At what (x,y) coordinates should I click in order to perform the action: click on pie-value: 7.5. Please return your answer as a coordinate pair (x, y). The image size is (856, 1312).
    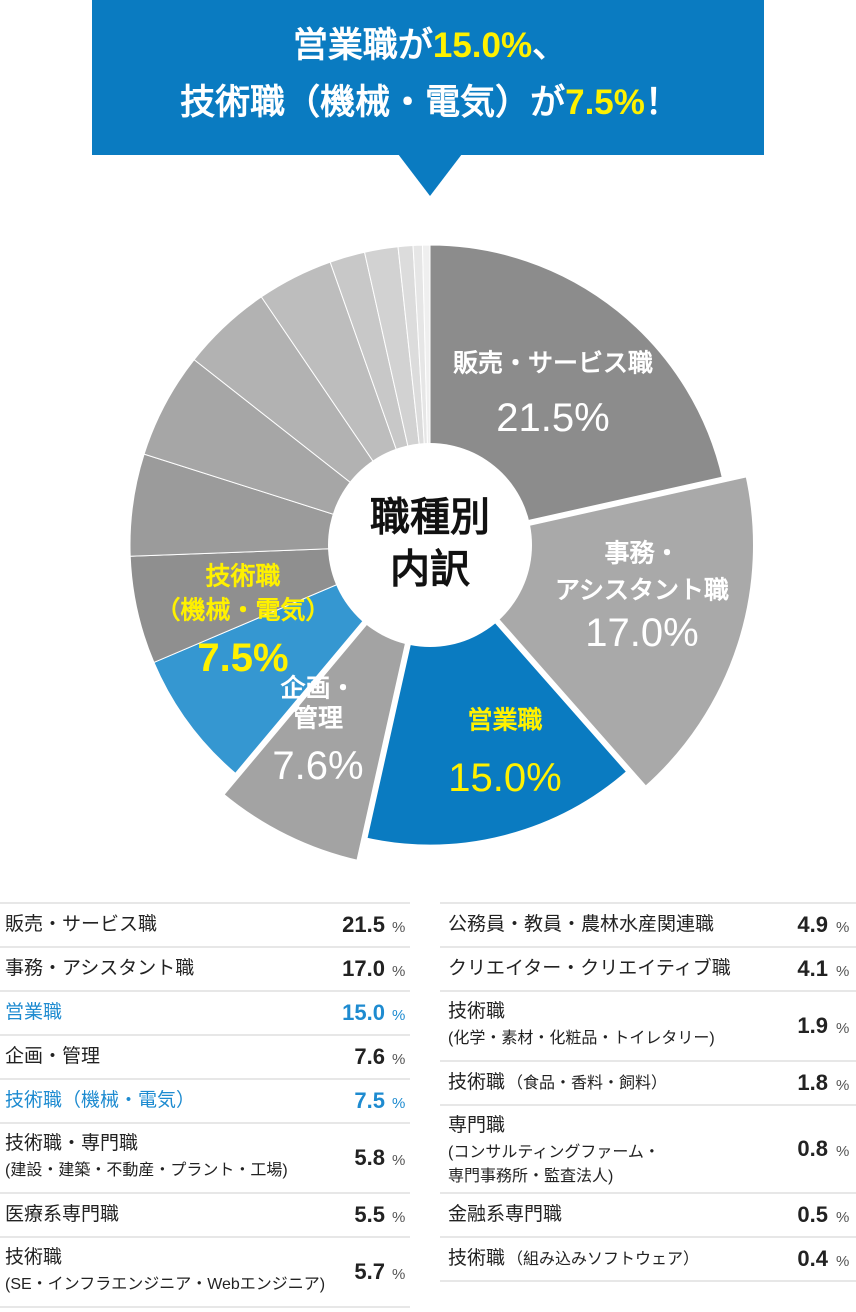
    Looking at the image, I should click on (225, 658).